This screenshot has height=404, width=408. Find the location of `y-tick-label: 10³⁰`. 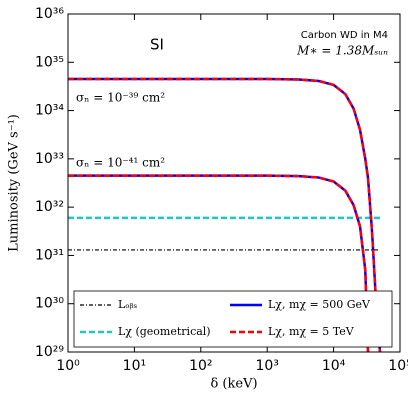

y-tick-label: 10³⁰ is located at coordinates (49, 304).